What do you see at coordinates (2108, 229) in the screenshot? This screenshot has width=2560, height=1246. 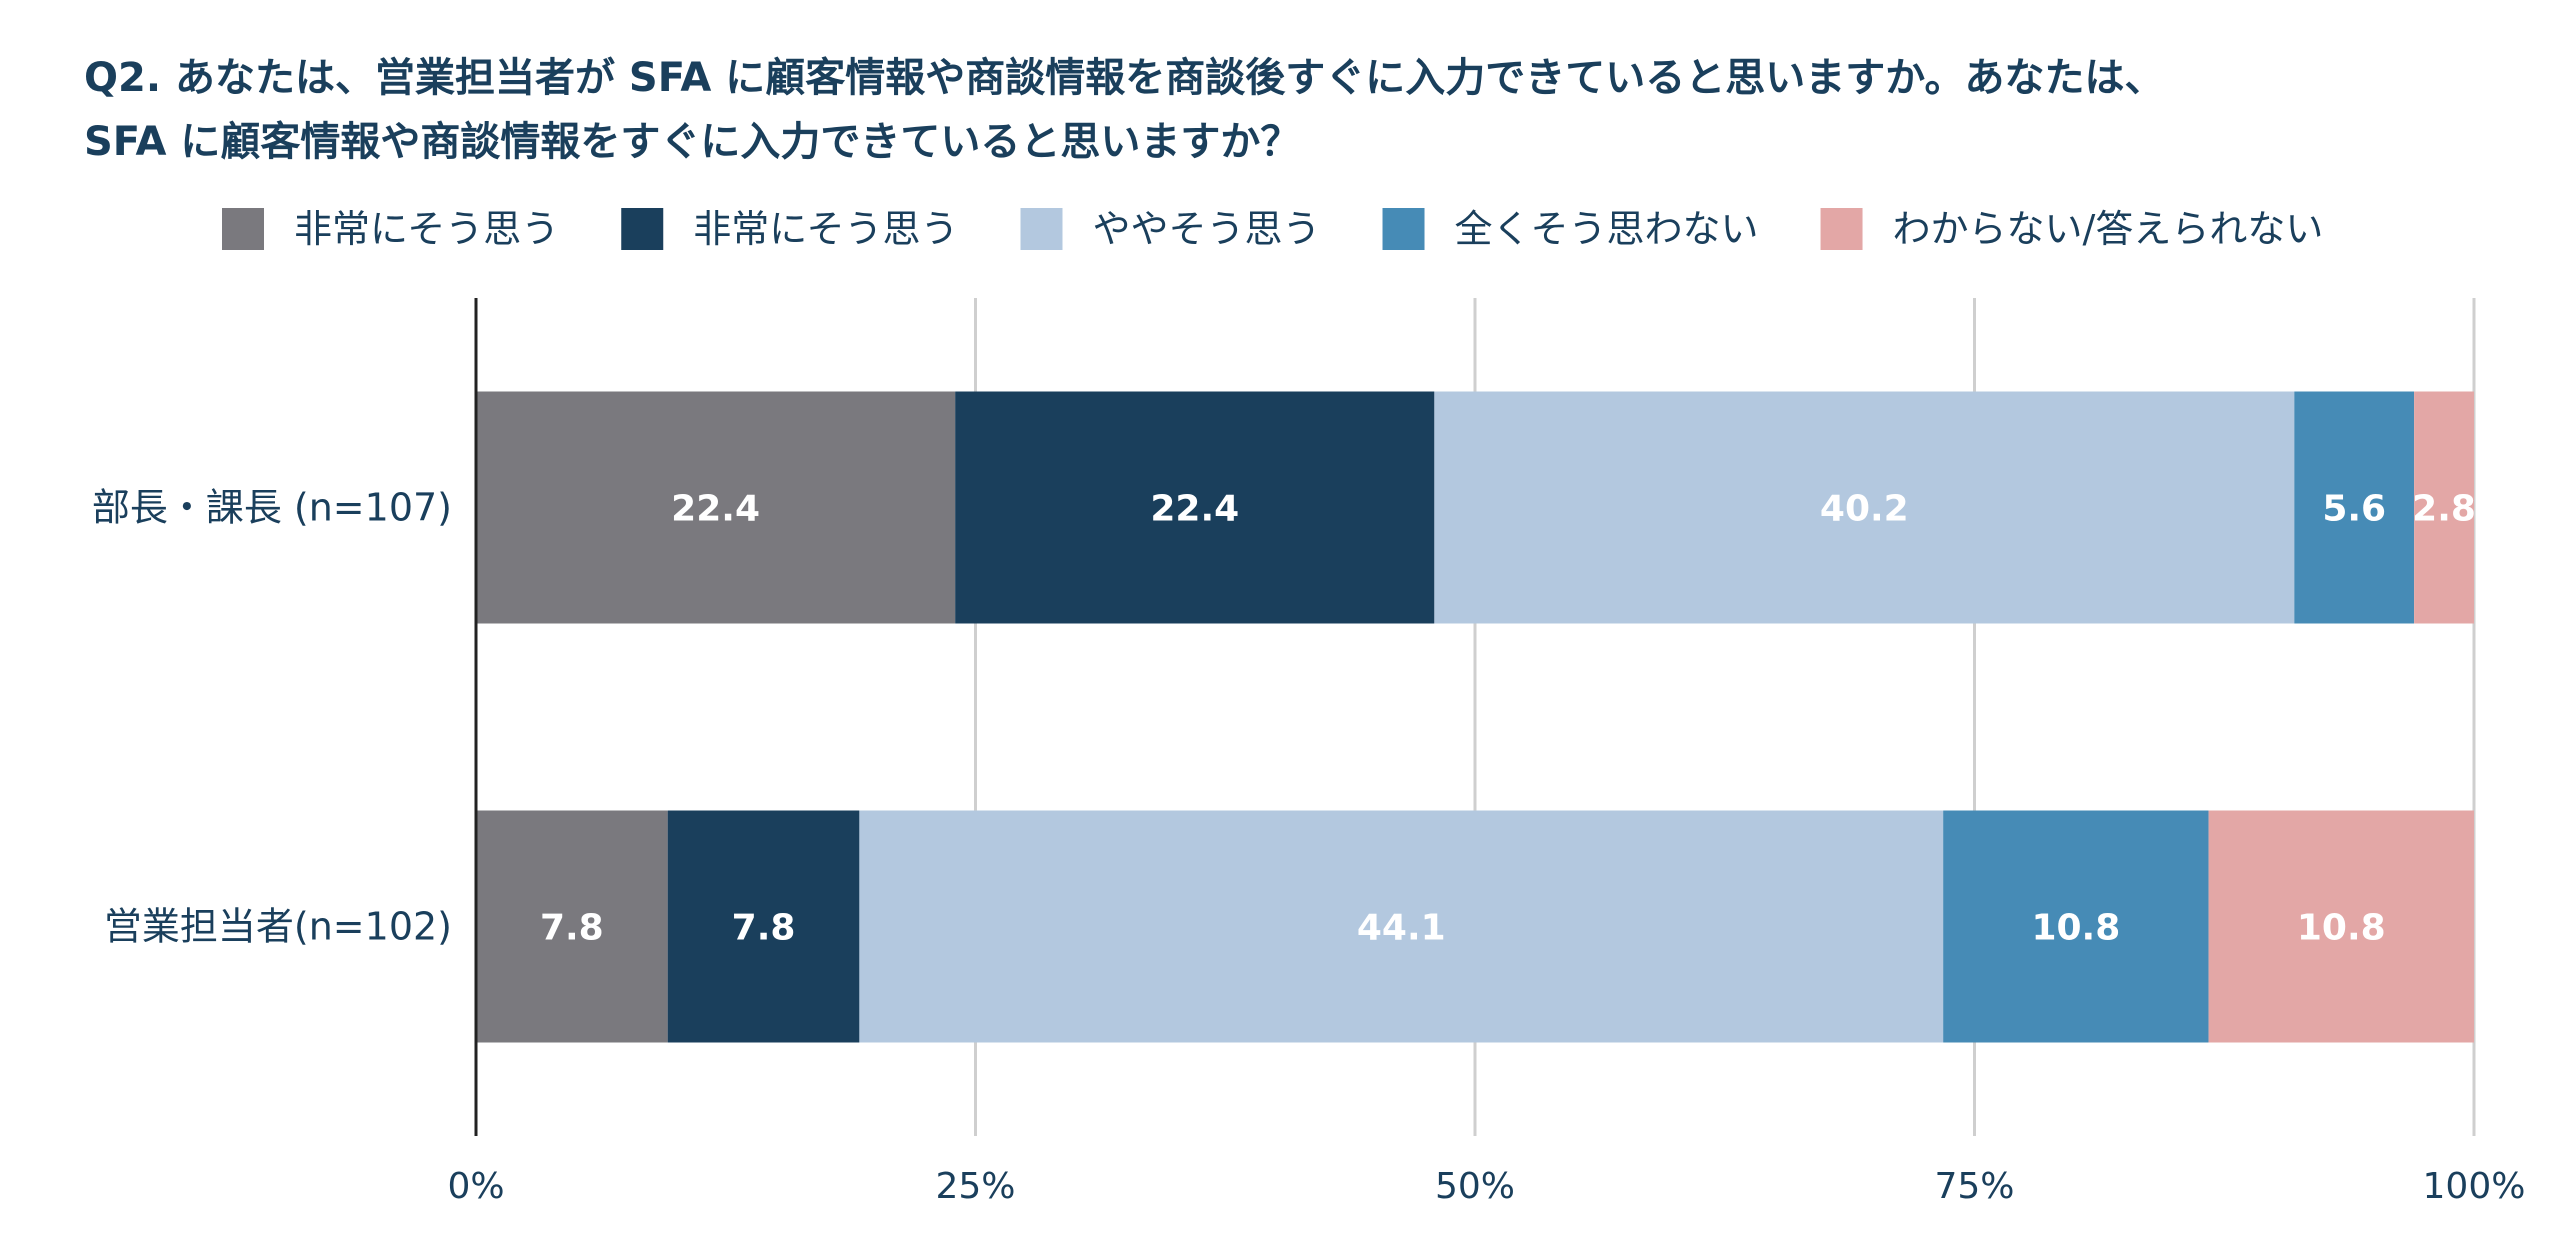 I see `legend-label-4: わからない/答えられない` at bounding box center [2108, 229].